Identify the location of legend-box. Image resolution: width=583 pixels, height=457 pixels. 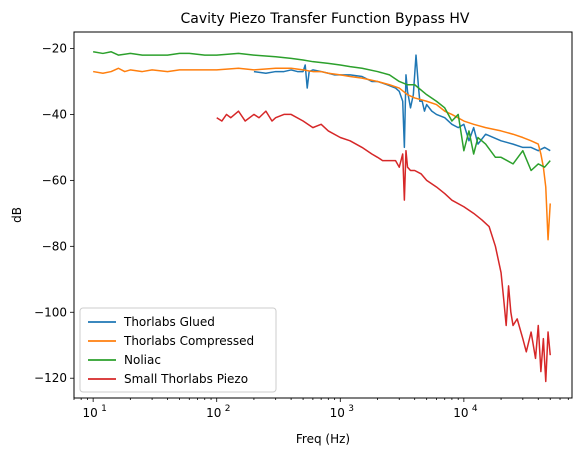
(178, 350).